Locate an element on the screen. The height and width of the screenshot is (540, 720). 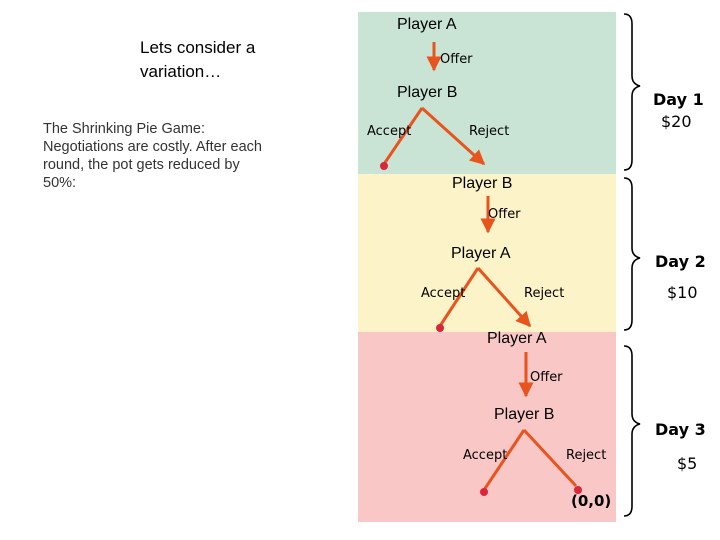
day3-offer-label: Offer is located at coordinates (546, 377).